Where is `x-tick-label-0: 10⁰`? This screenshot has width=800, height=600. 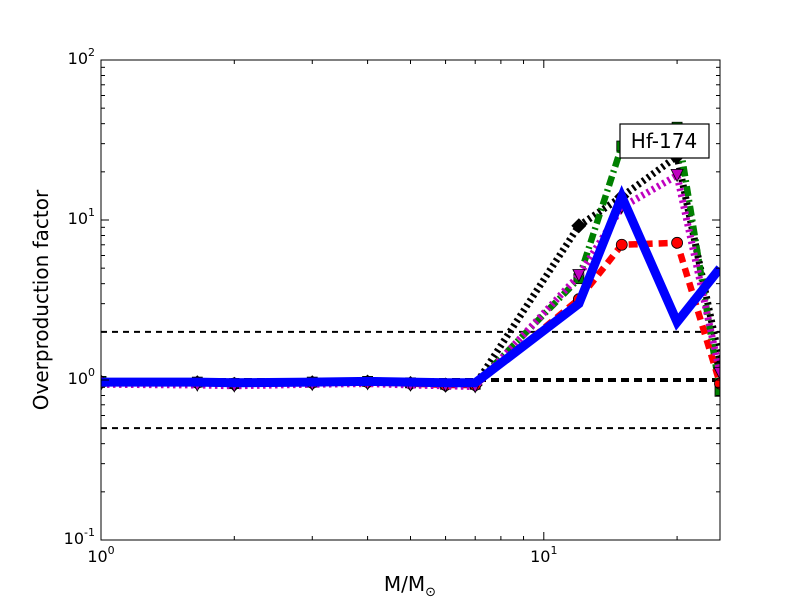
x-tick-label-0: 10⁰ is located at coordinates (100, 555).